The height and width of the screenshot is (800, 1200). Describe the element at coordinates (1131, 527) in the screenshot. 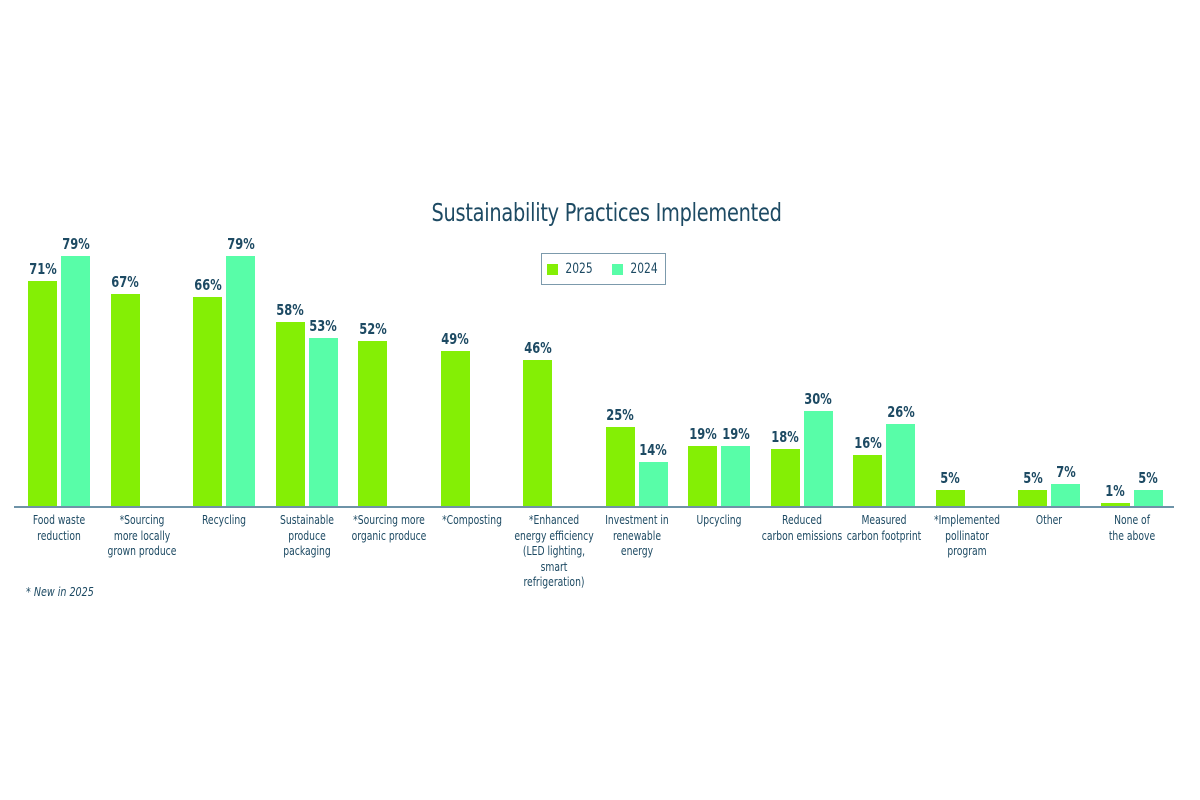

I see `category-label: None of the above` at that location.